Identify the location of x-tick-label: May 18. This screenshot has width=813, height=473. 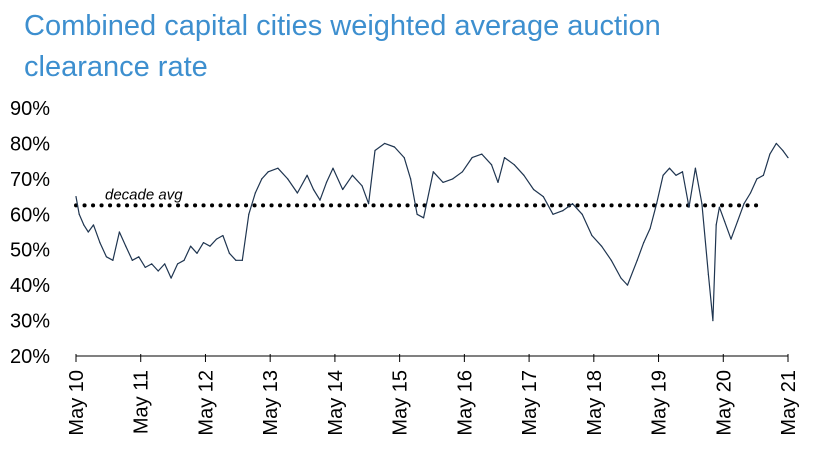
(595, 403).